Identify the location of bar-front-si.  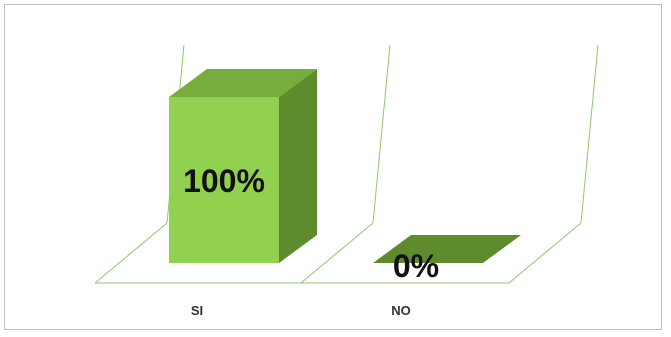
(224, 180).